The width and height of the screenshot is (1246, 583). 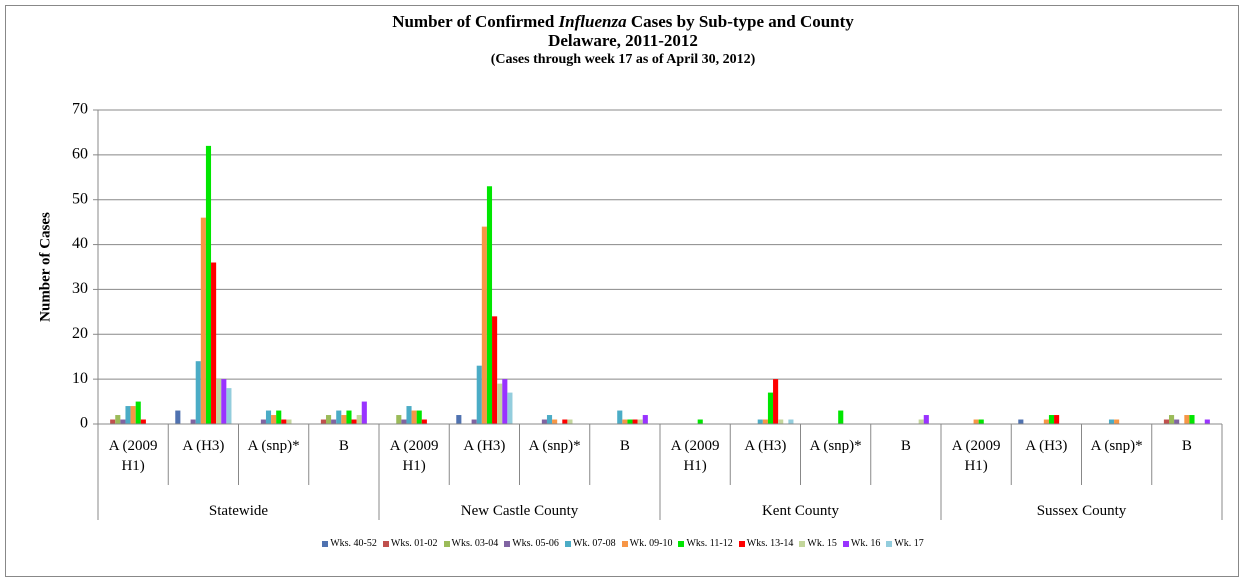 What do you see at coordinates (592, 21) in the screenshot?
I see `title-part: Influenza` at bounding box center [592, 21].